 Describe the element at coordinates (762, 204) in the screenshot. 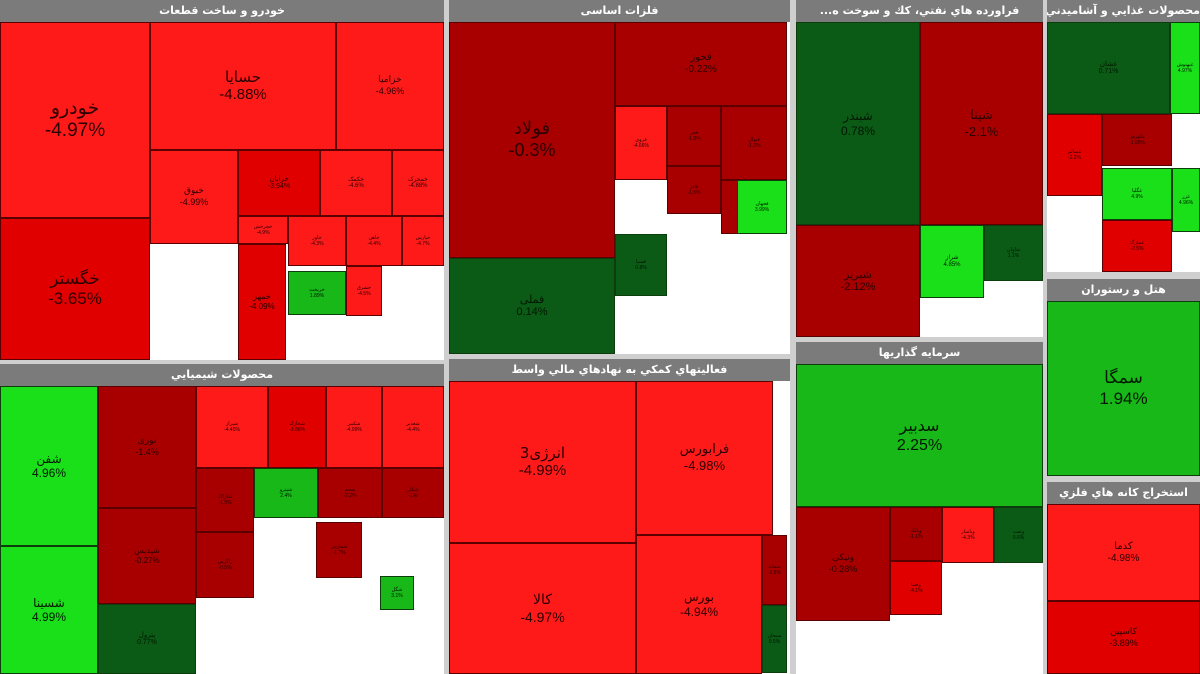

I see `tile-symbol: فجهان` at that location.